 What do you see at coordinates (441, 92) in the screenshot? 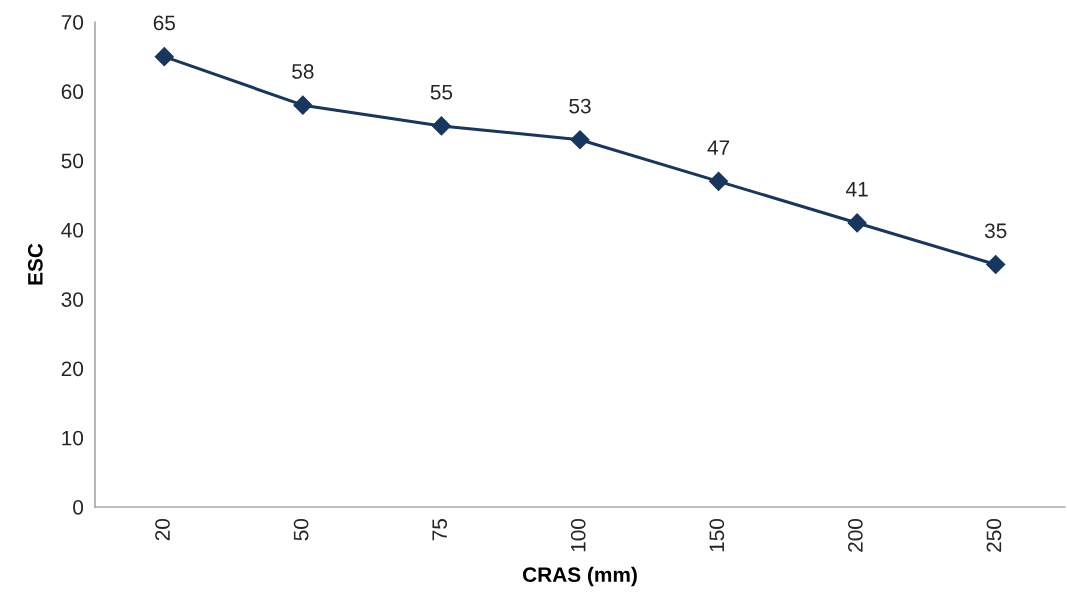
I see `data-label: 55` at bounding box center [441, 92].